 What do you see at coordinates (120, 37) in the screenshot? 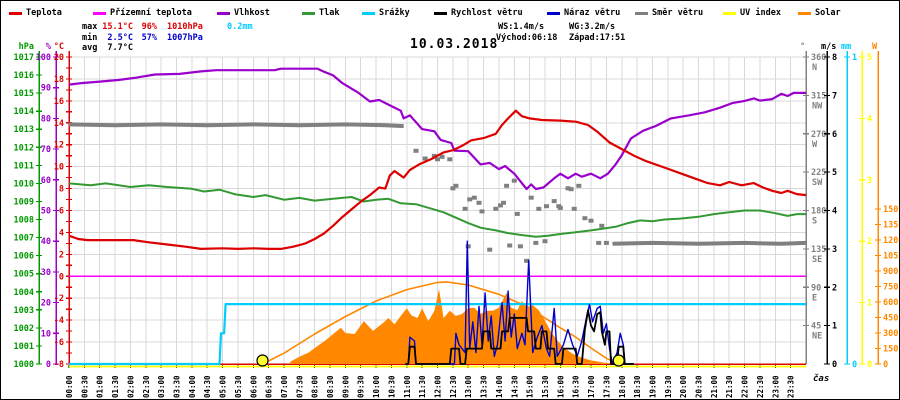
I see `min-temperature: 2.5°C` at bounding box center [120, 37].